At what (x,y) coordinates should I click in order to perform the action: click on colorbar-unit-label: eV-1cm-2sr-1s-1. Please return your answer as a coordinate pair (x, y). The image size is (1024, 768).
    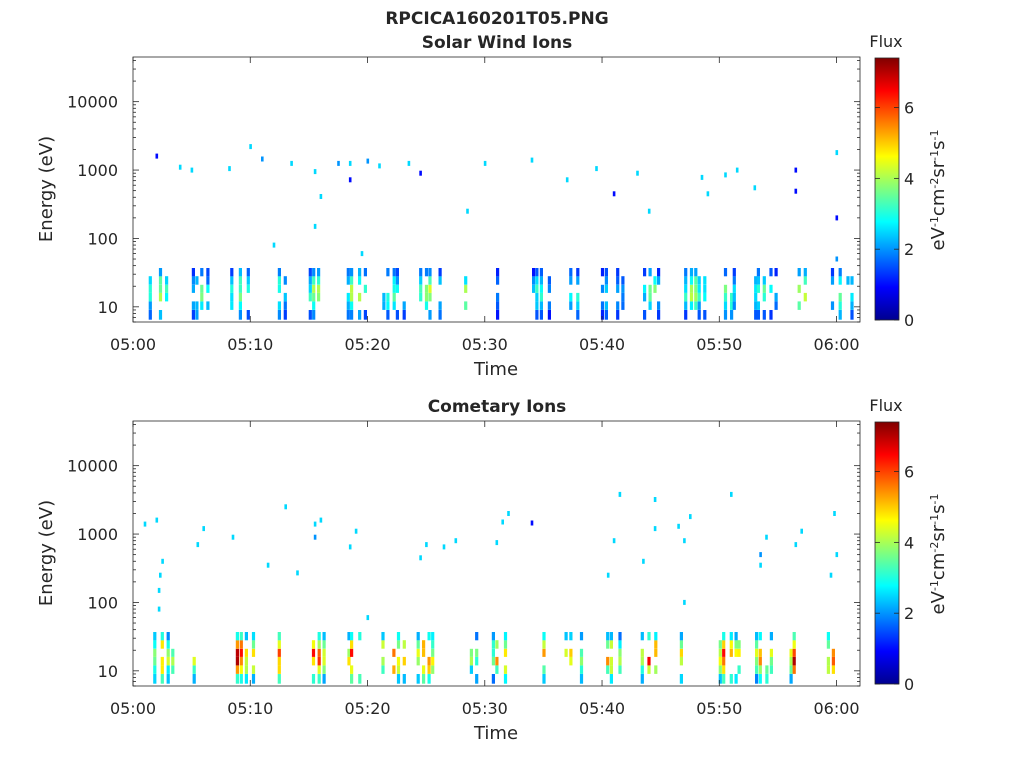
    Looking at the image, I should click on (939, 554).